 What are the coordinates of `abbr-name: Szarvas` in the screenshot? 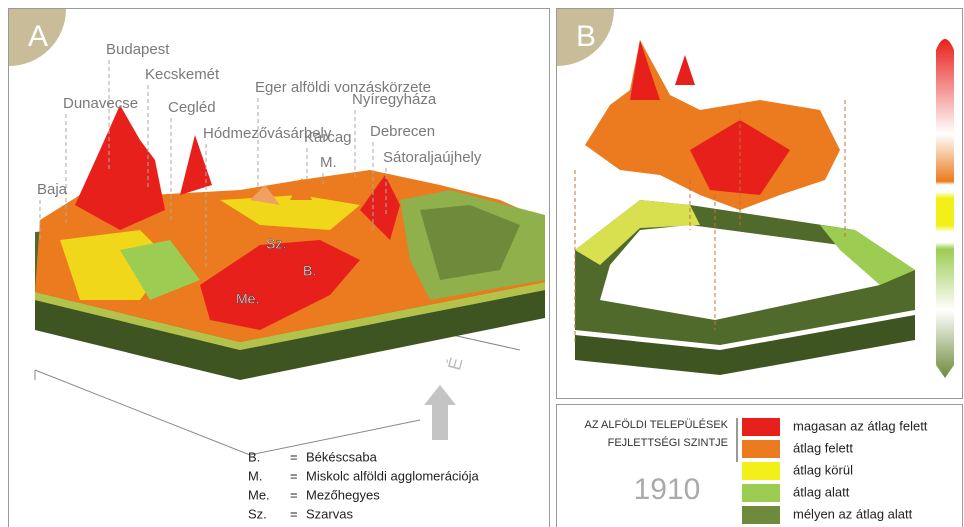 It's located at (329, 513).